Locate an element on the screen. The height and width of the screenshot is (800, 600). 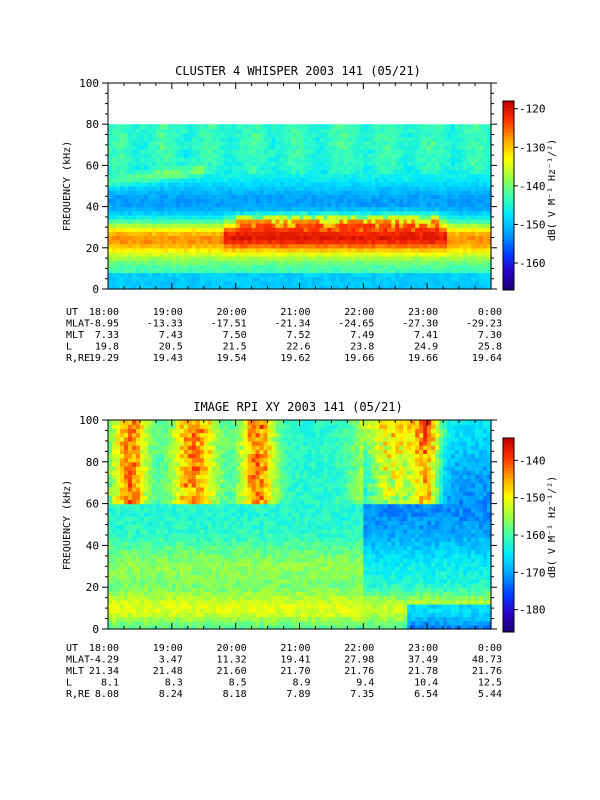
ephemeris-value: 19.64 is located at coordinates (487, 358).